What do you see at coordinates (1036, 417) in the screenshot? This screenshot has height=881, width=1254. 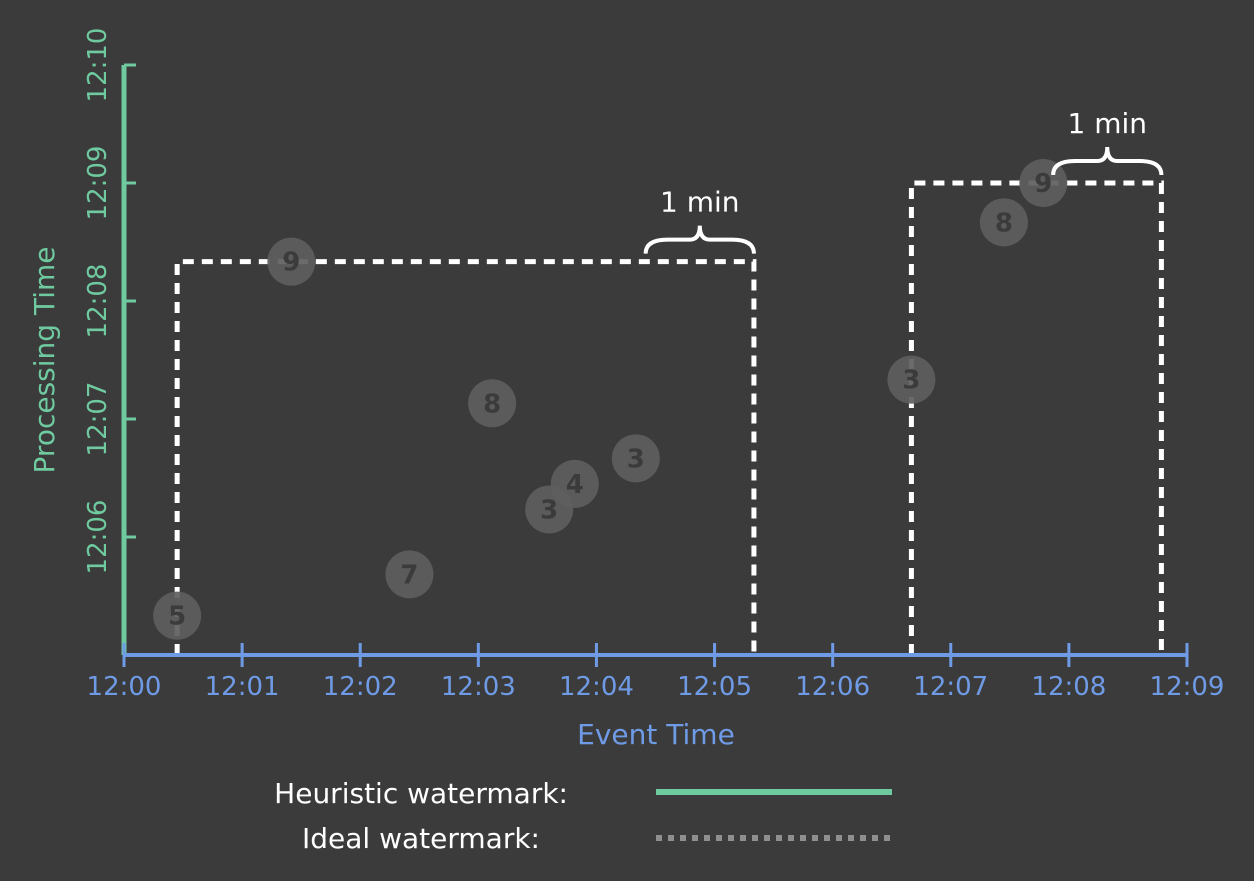 I see `window-outline` at bounding box center [1036, 417].